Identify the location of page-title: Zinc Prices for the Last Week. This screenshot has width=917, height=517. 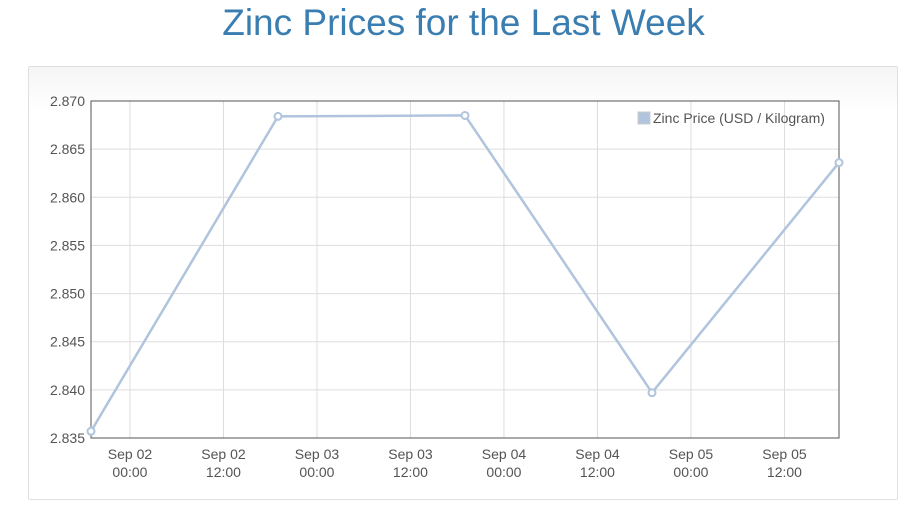
(463, 22).